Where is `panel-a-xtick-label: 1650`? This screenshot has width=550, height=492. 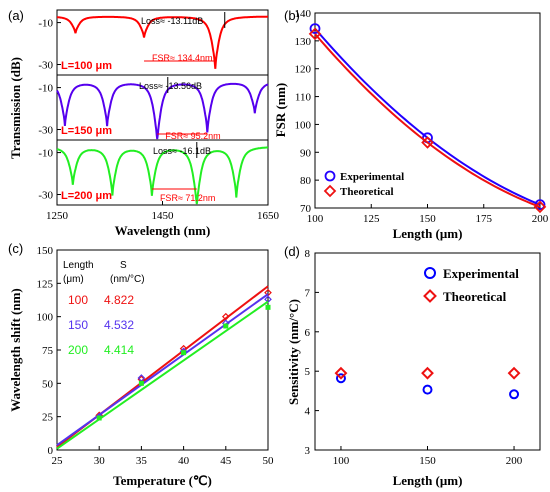 panel-a-xtick-label: 1650 is located at coordinates (268, 216).